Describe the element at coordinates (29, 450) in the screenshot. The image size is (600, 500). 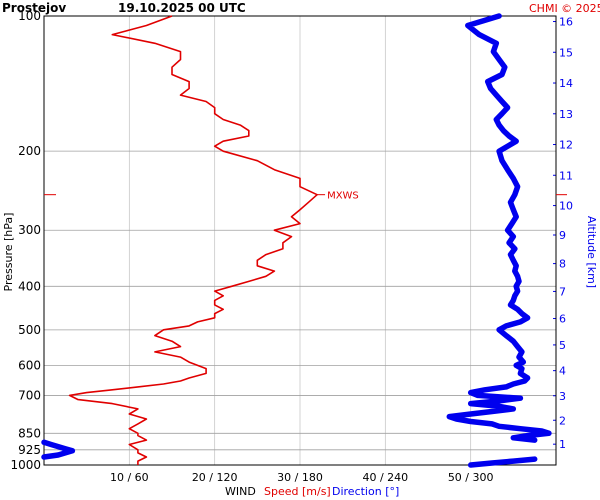
I see `pressure-tick-label: 925` at that location.